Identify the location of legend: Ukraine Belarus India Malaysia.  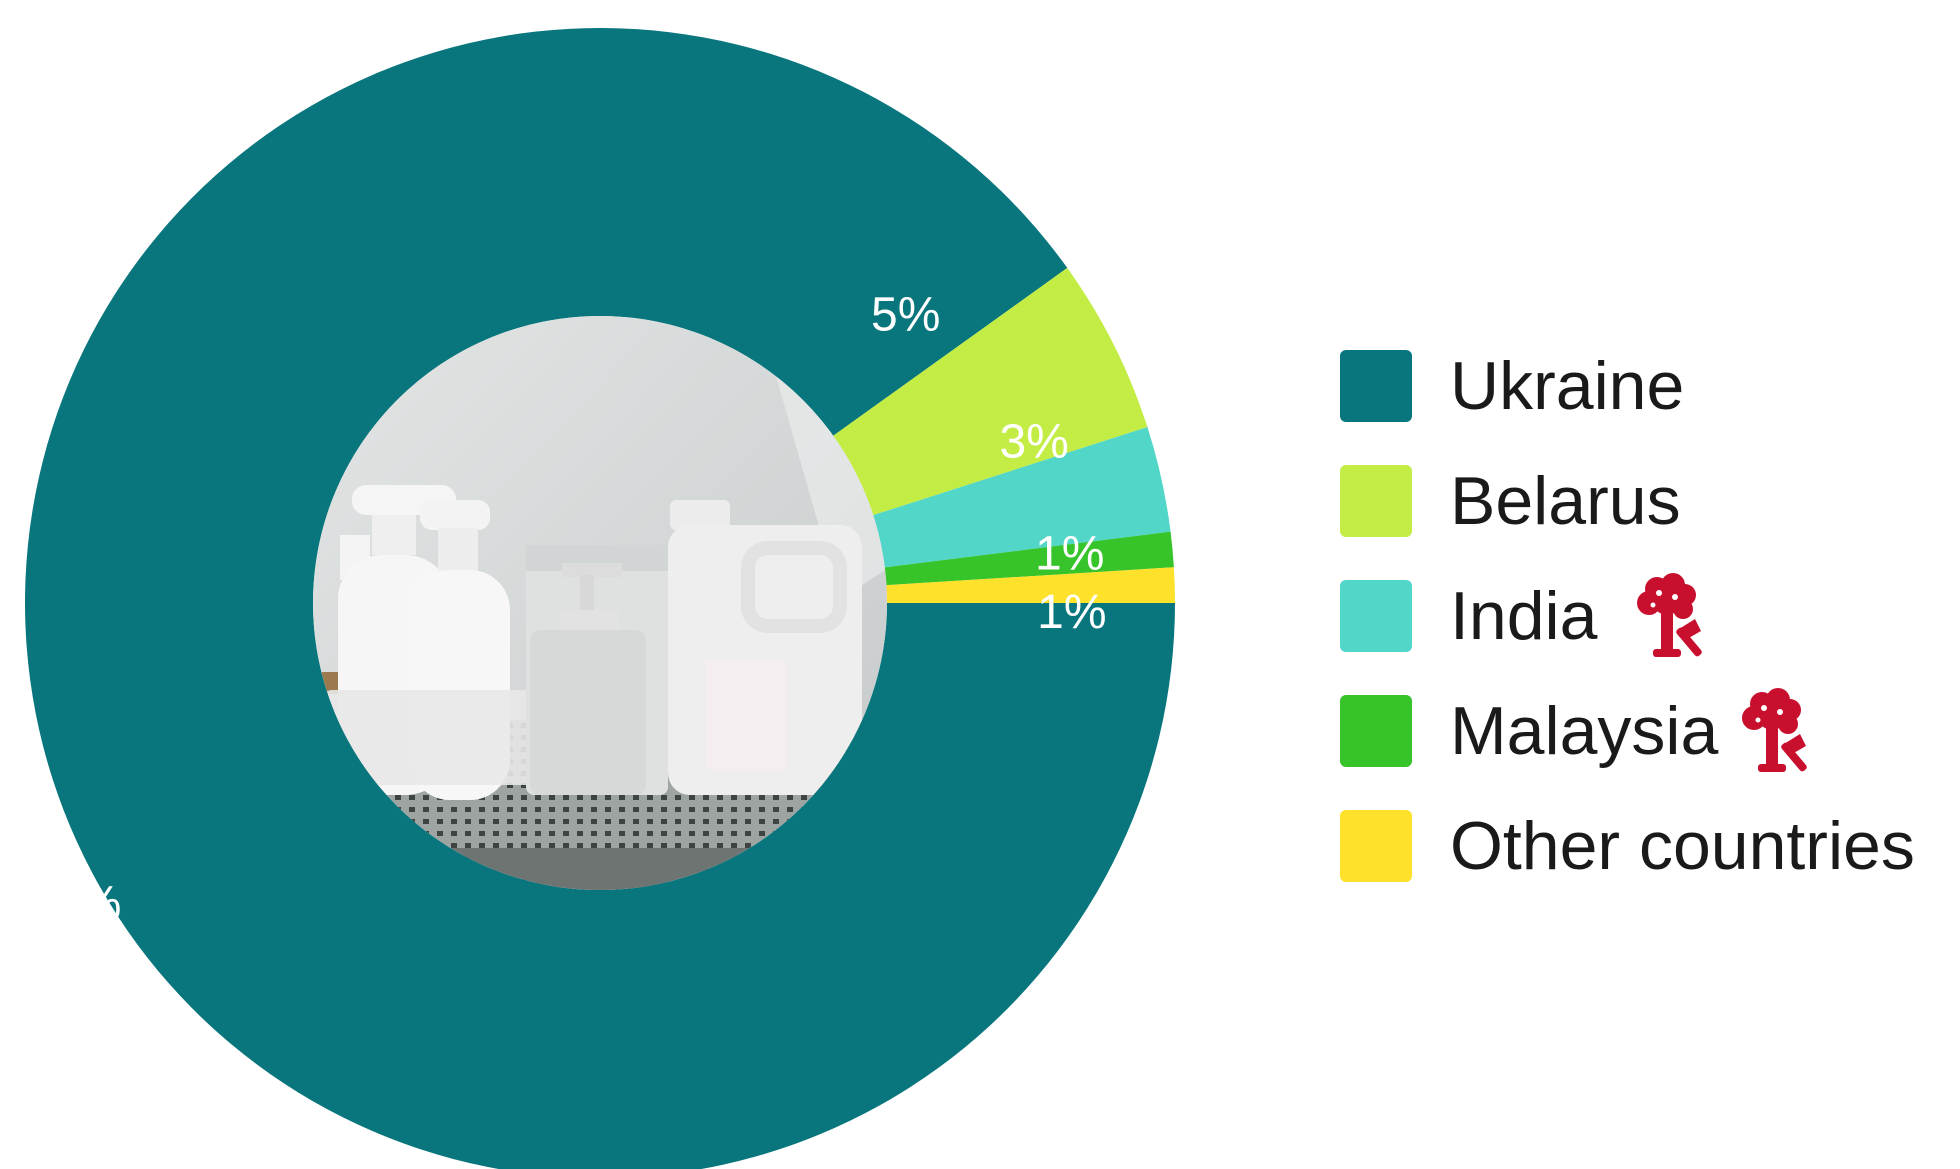
(1627, 615).